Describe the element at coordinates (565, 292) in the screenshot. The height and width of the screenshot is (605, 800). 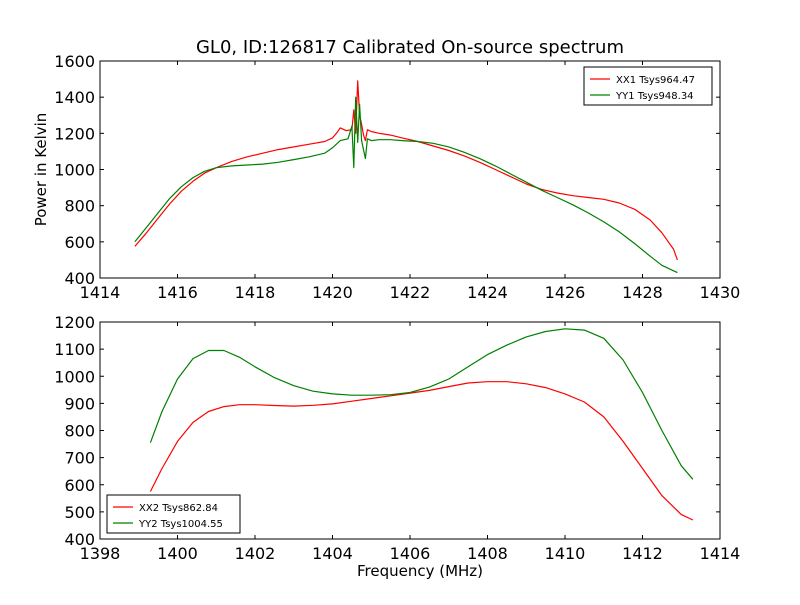
I see `x-tick-label: 1426` at that location.